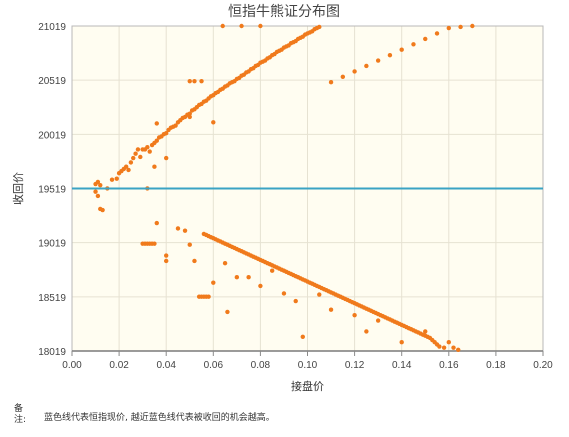 The height and width of the screenshot is (437, 569). I want to click on x-tick-label: 0.12, so click(355, 365).